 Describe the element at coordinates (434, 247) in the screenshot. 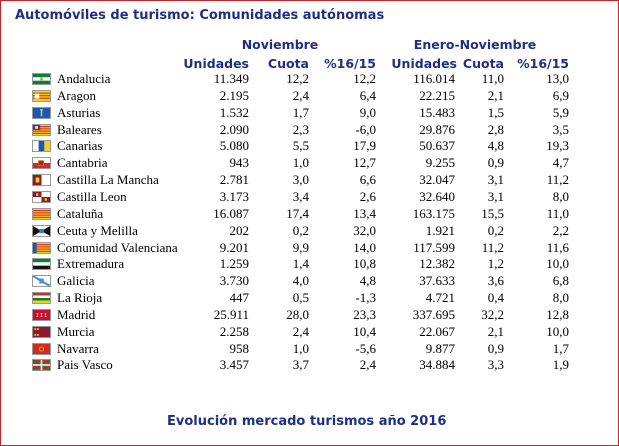

I see `cell-en-unidades: 117.599` at that location.